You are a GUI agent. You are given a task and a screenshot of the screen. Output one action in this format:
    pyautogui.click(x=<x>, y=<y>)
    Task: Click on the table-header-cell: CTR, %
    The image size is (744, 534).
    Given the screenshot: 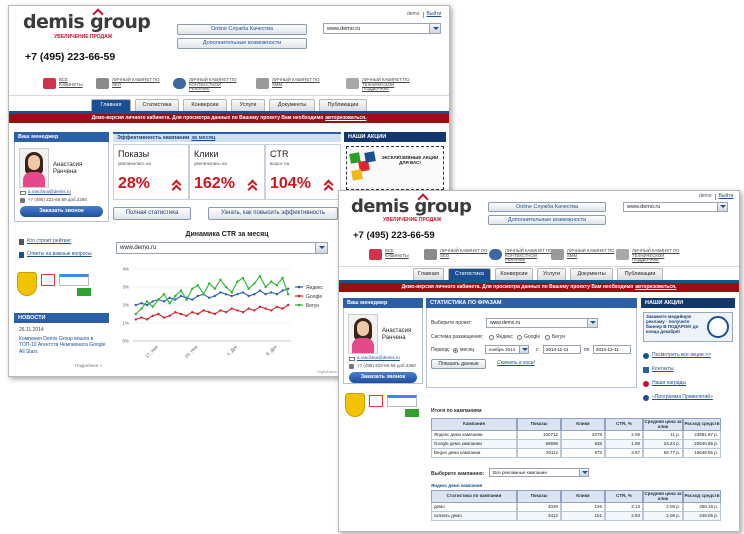 What is the action you would take?
    pyautogui.click(x=624, y=424)
    